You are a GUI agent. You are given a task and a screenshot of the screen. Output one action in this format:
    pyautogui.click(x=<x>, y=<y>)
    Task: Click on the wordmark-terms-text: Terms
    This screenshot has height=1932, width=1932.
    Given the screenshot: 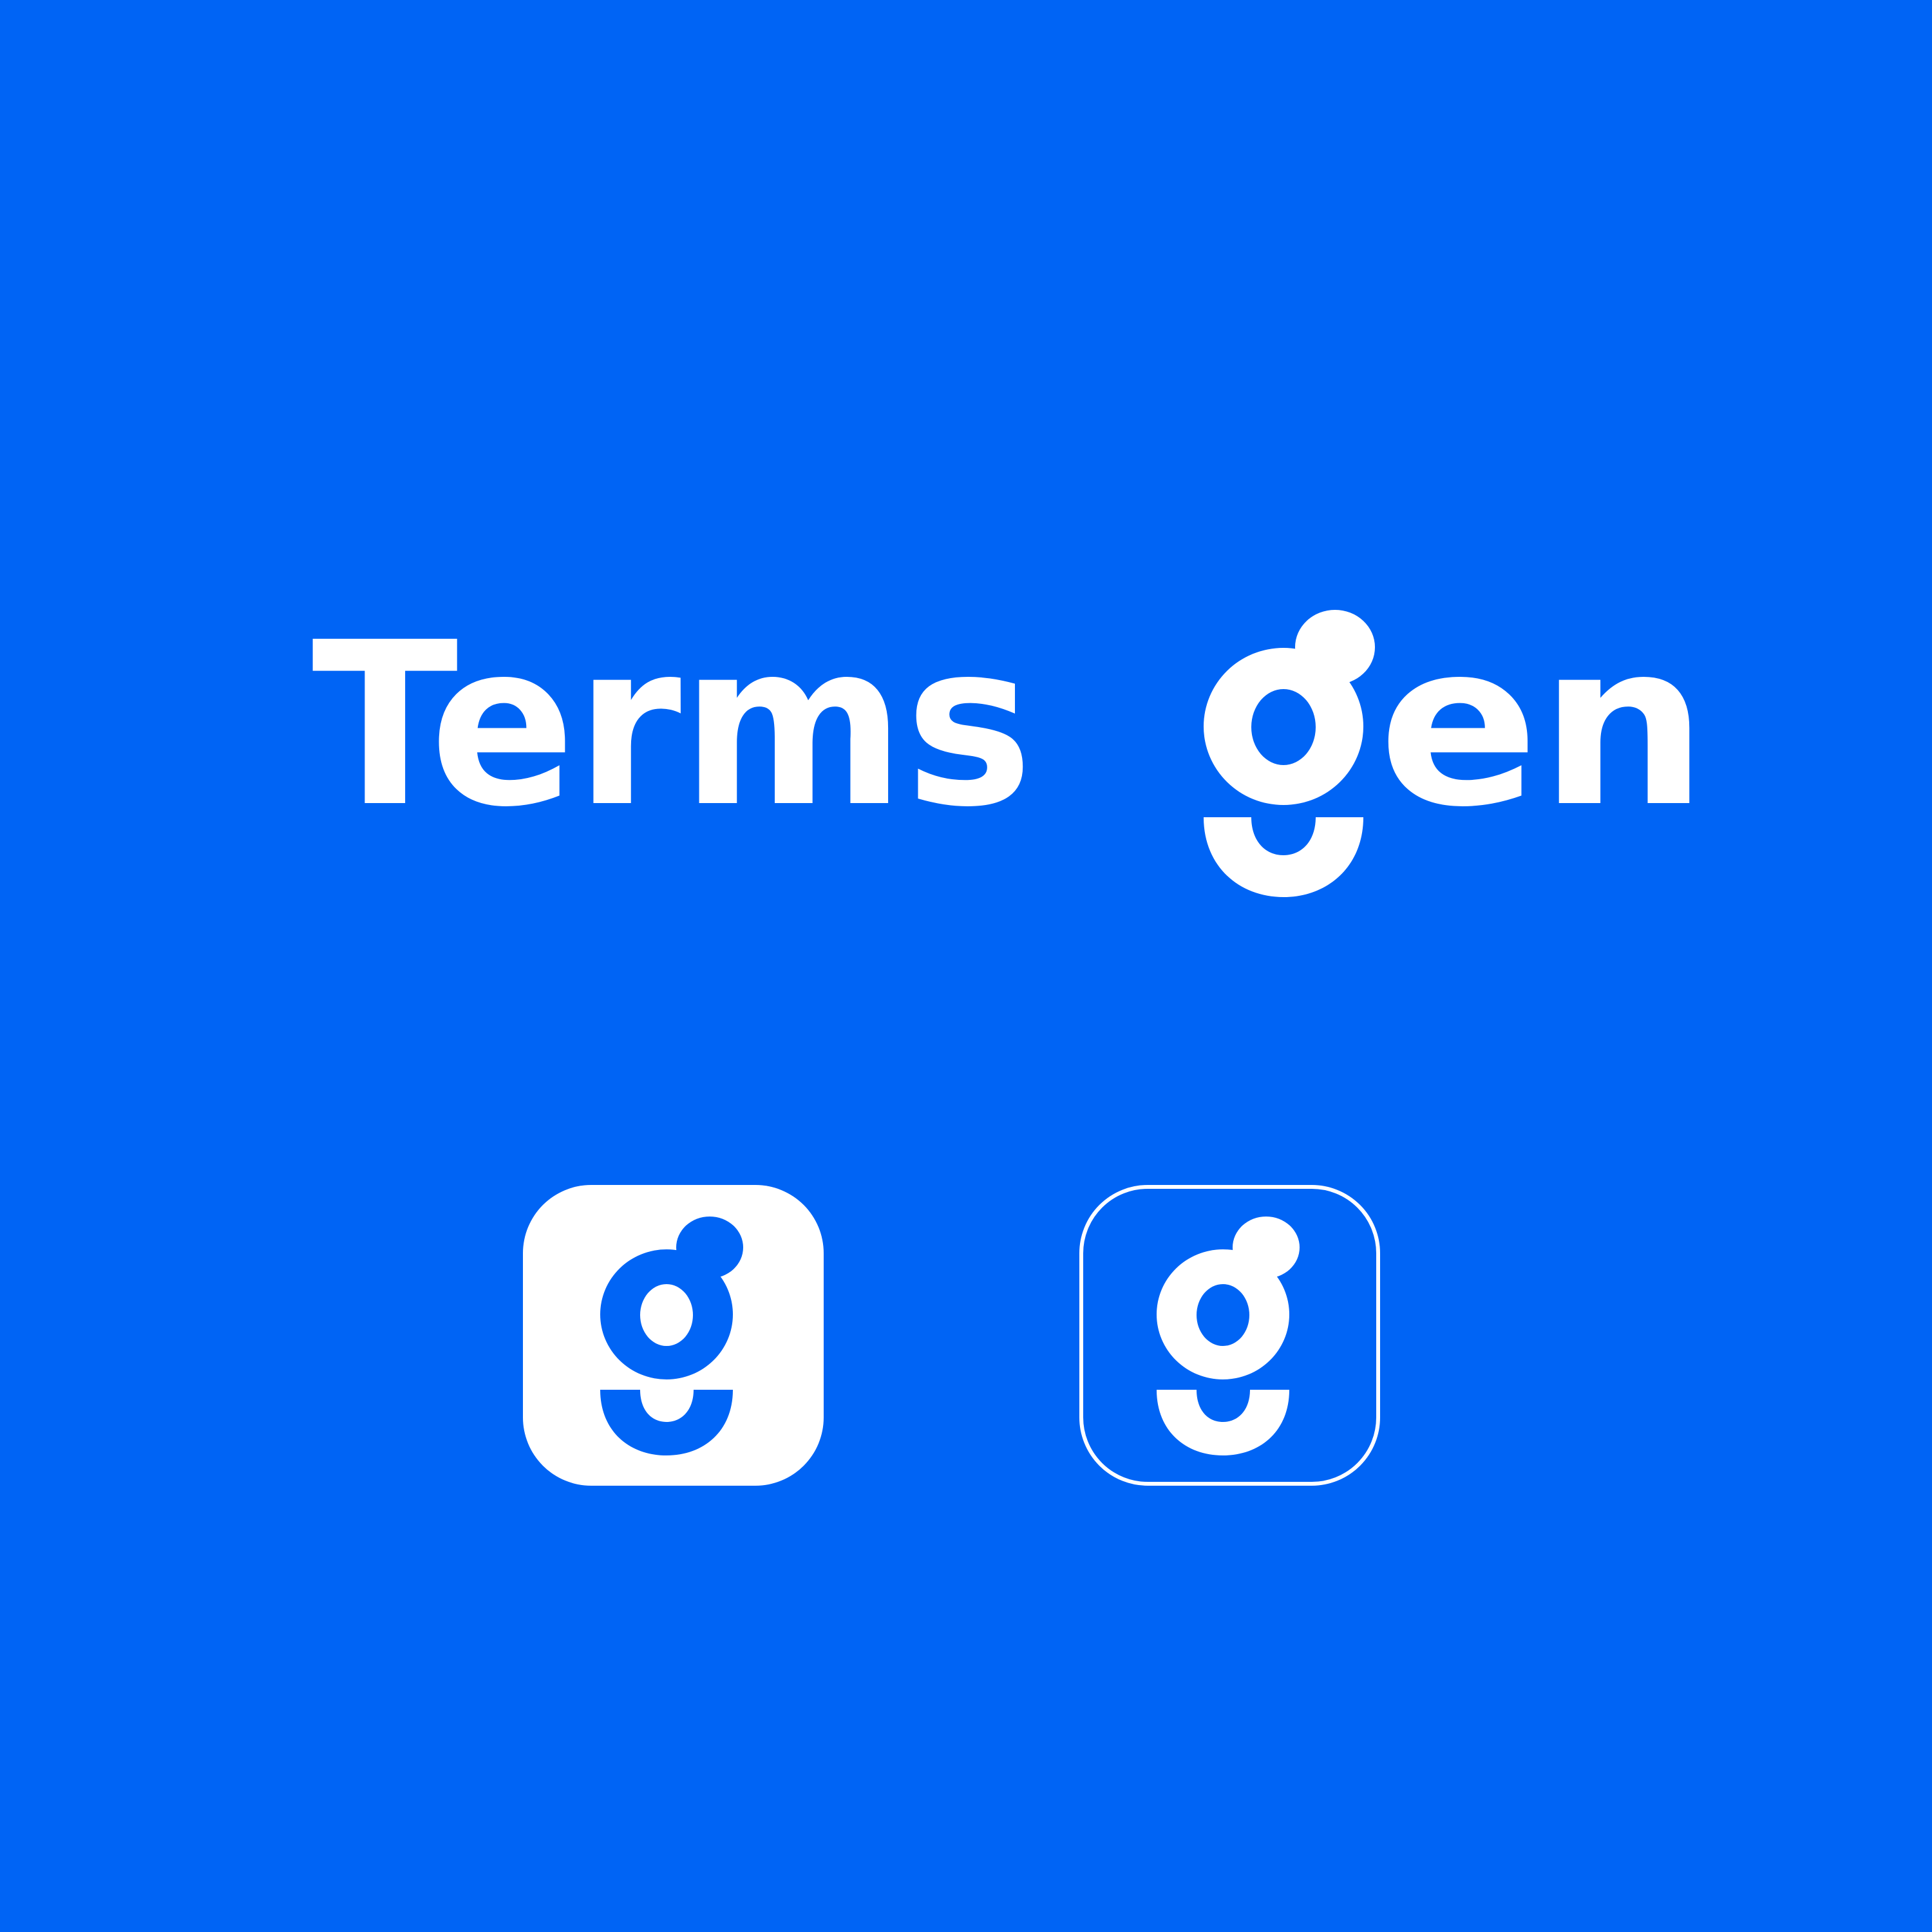 What is the action you would take?
    pyautogui.click(x=673, y=725)
    